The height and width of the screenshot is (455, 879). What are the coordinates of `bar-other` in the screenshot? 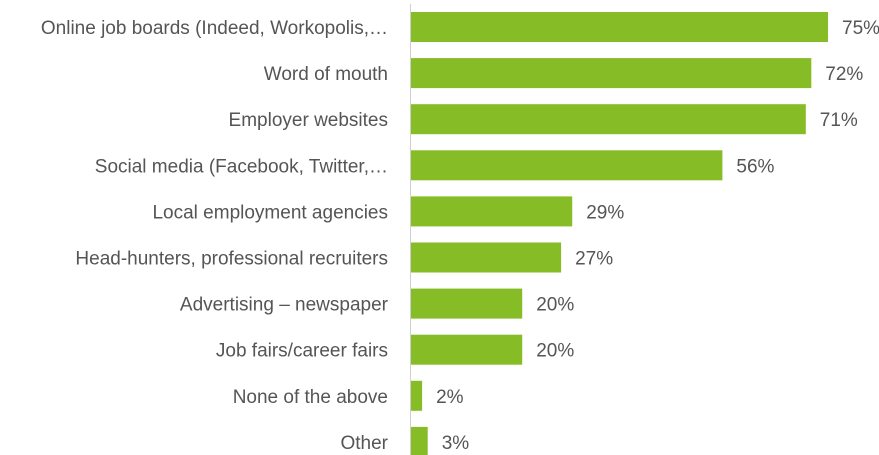 It's located at (419, 440).